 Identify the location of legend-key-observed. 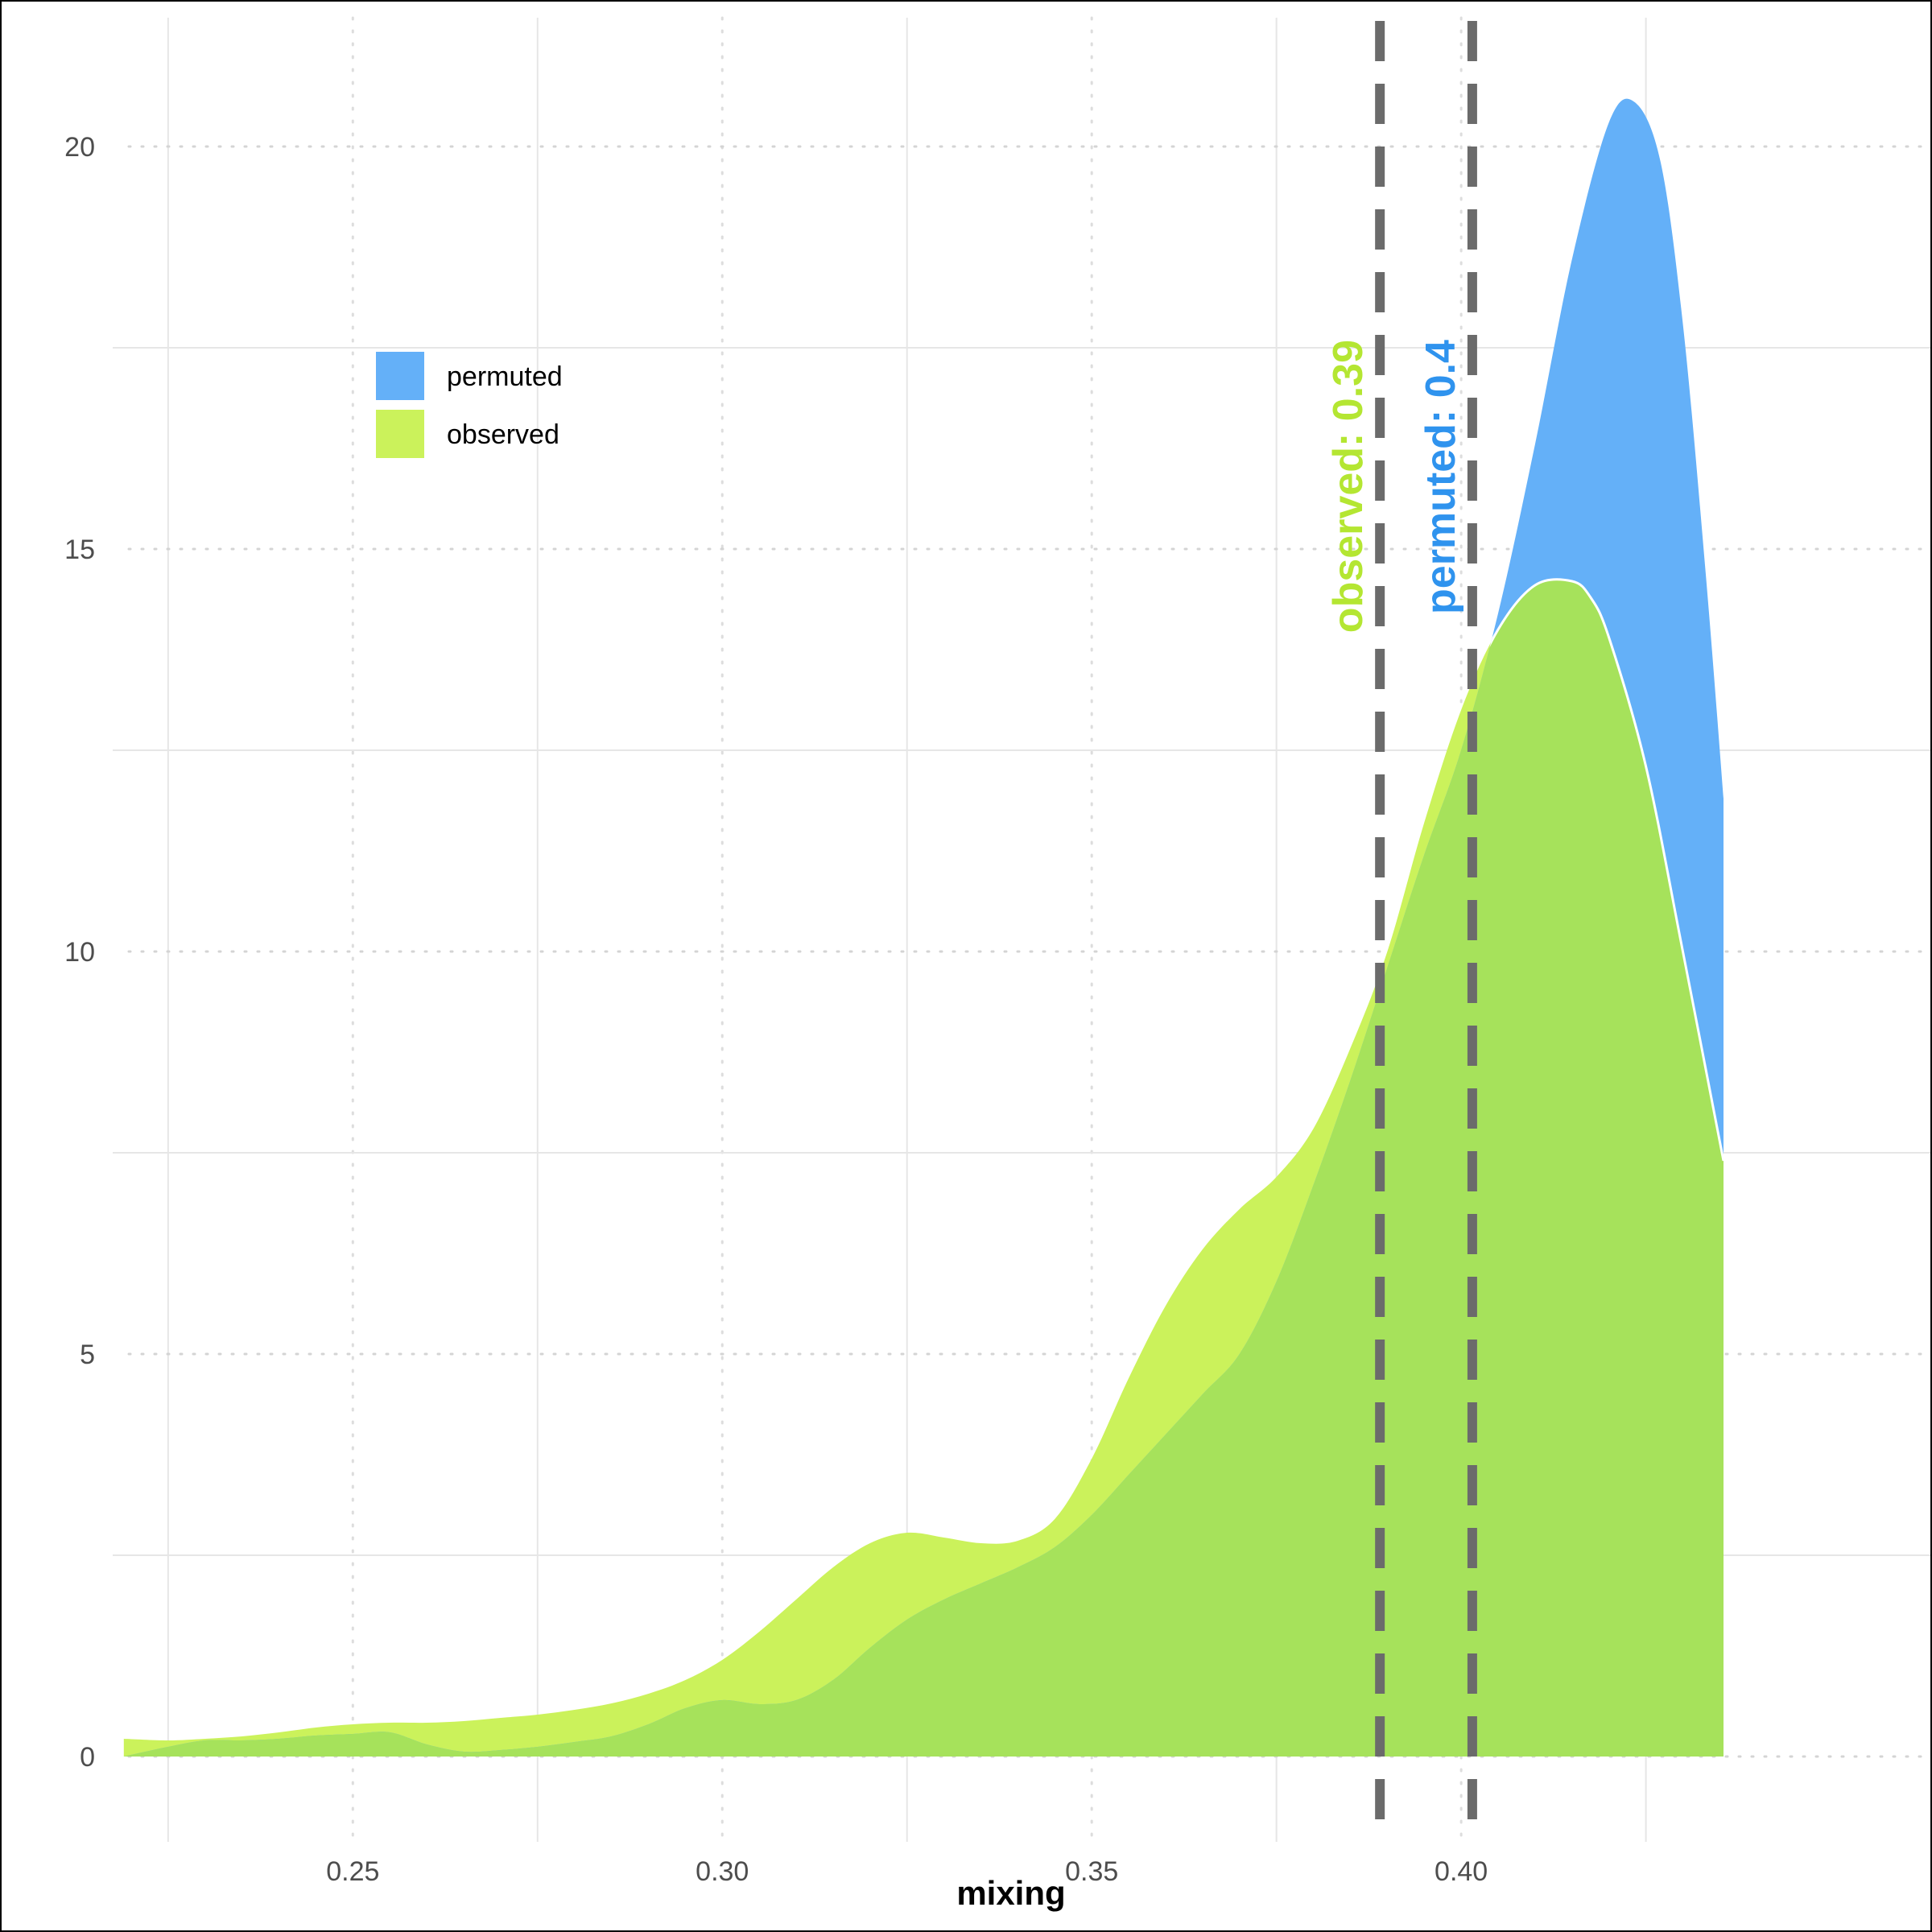
(400, 434).